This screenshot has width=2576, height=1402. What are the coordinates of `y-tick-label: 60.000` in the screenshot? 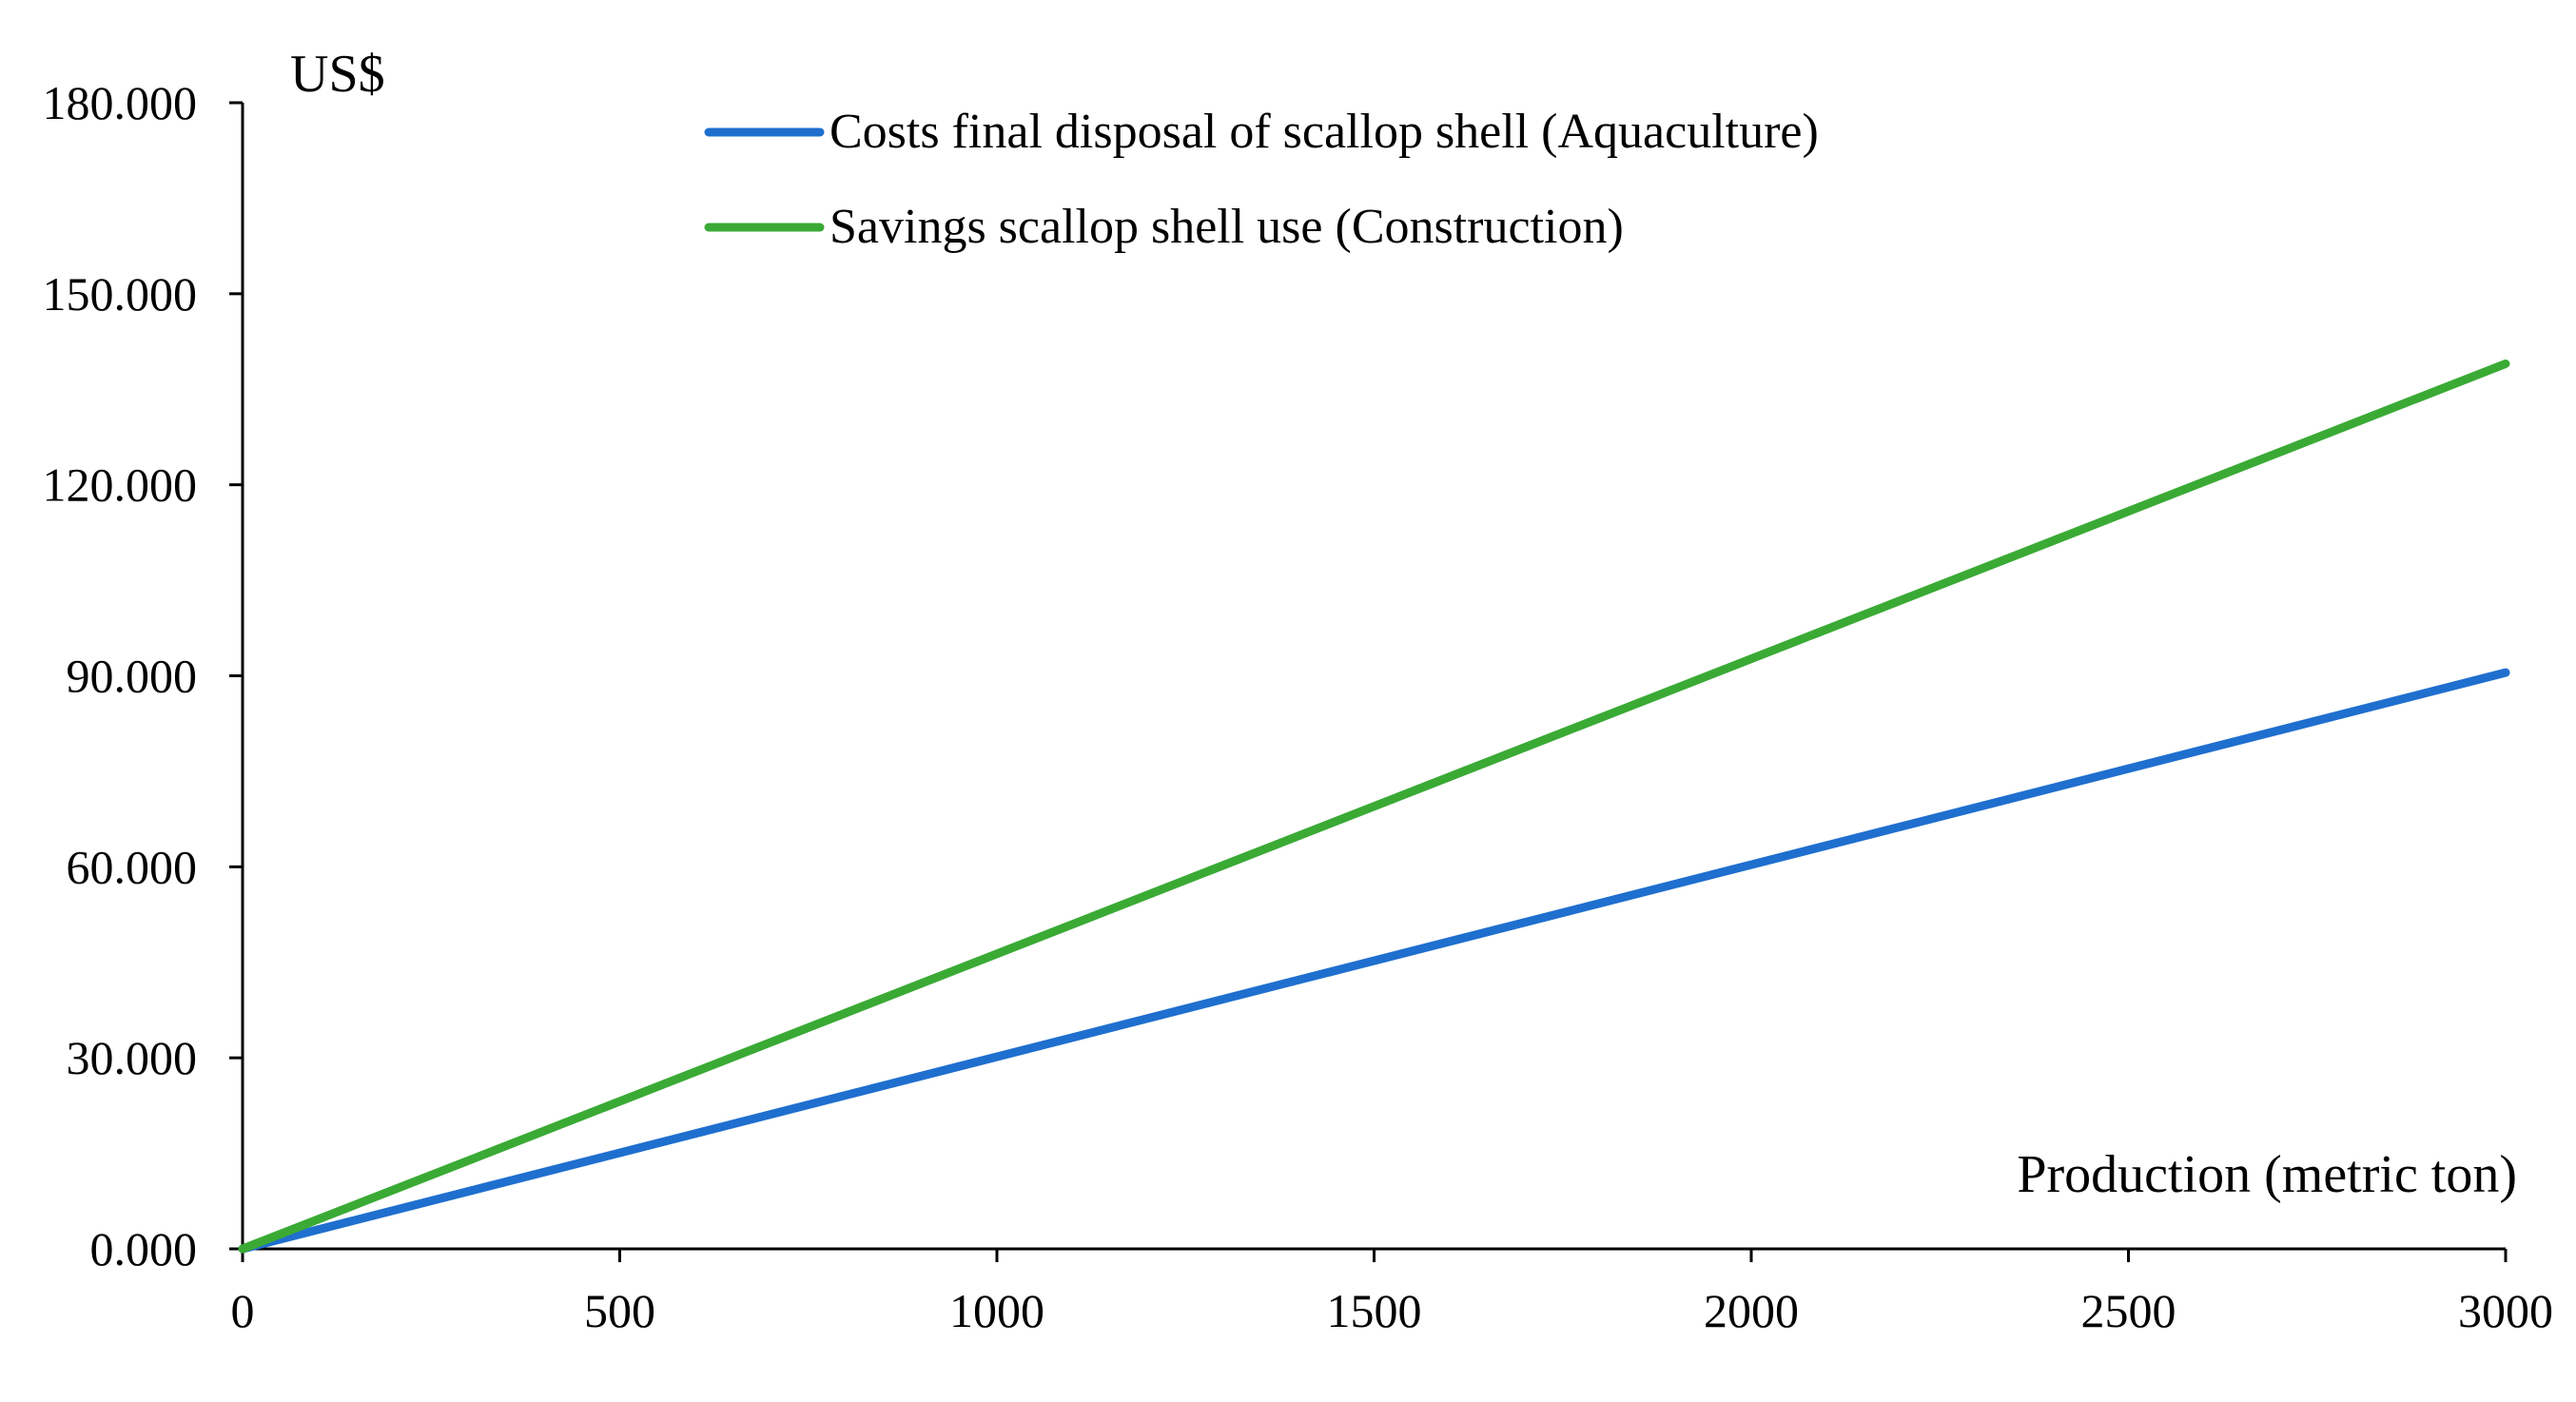 It's located at (133, 866).